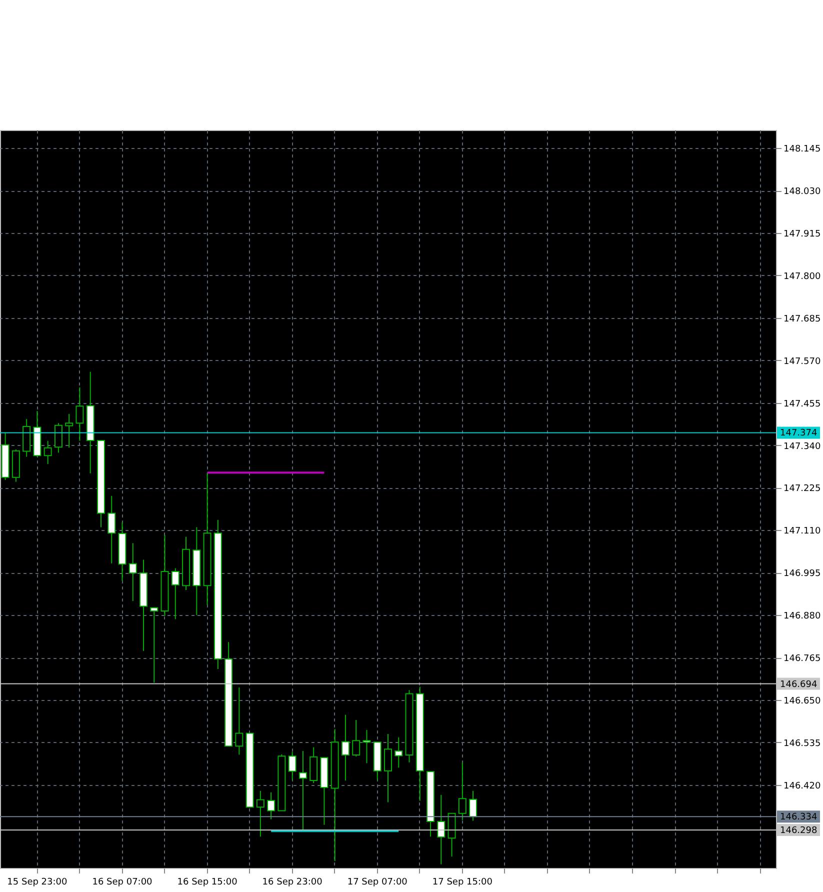 The image size is (823, 892). Describe the element at coordinates (802, 192) in the screenshot. I see `y-tick-label: 148.030` at that location.